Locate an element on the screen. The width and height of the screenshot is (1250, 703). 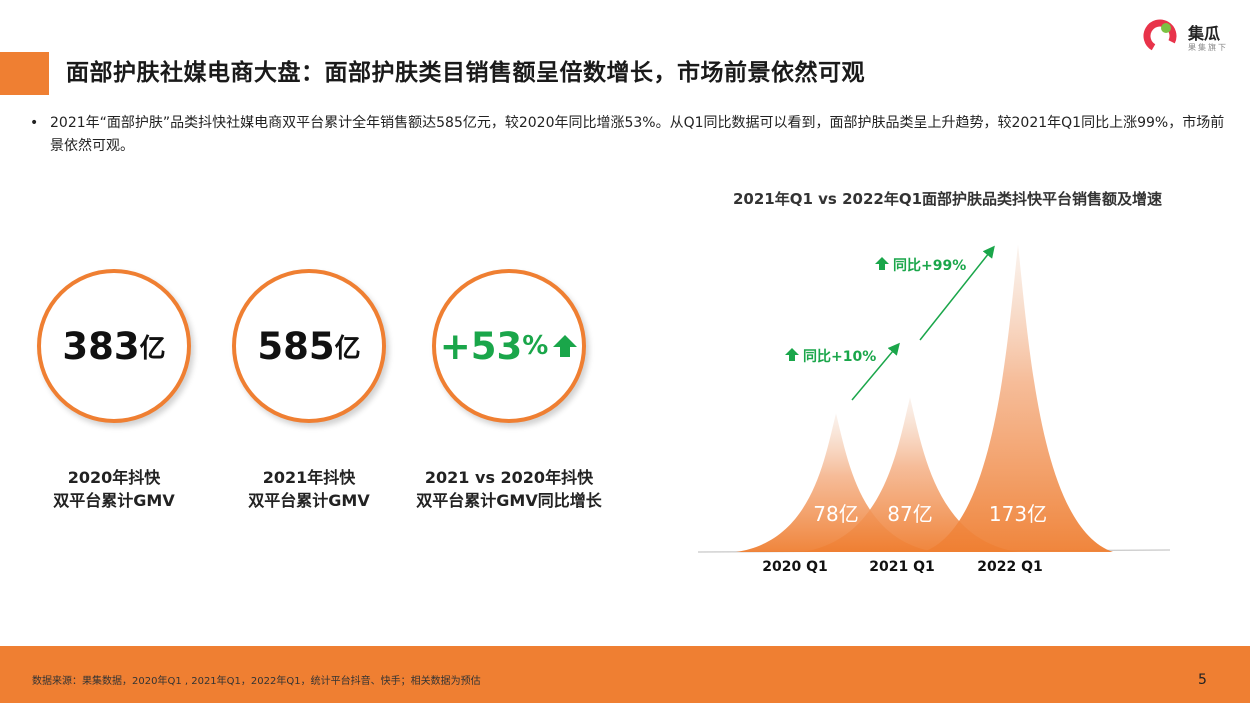
kpi-label-2020: 2020年抖快 双平台累计GMV is located at coordinates (114, 489).